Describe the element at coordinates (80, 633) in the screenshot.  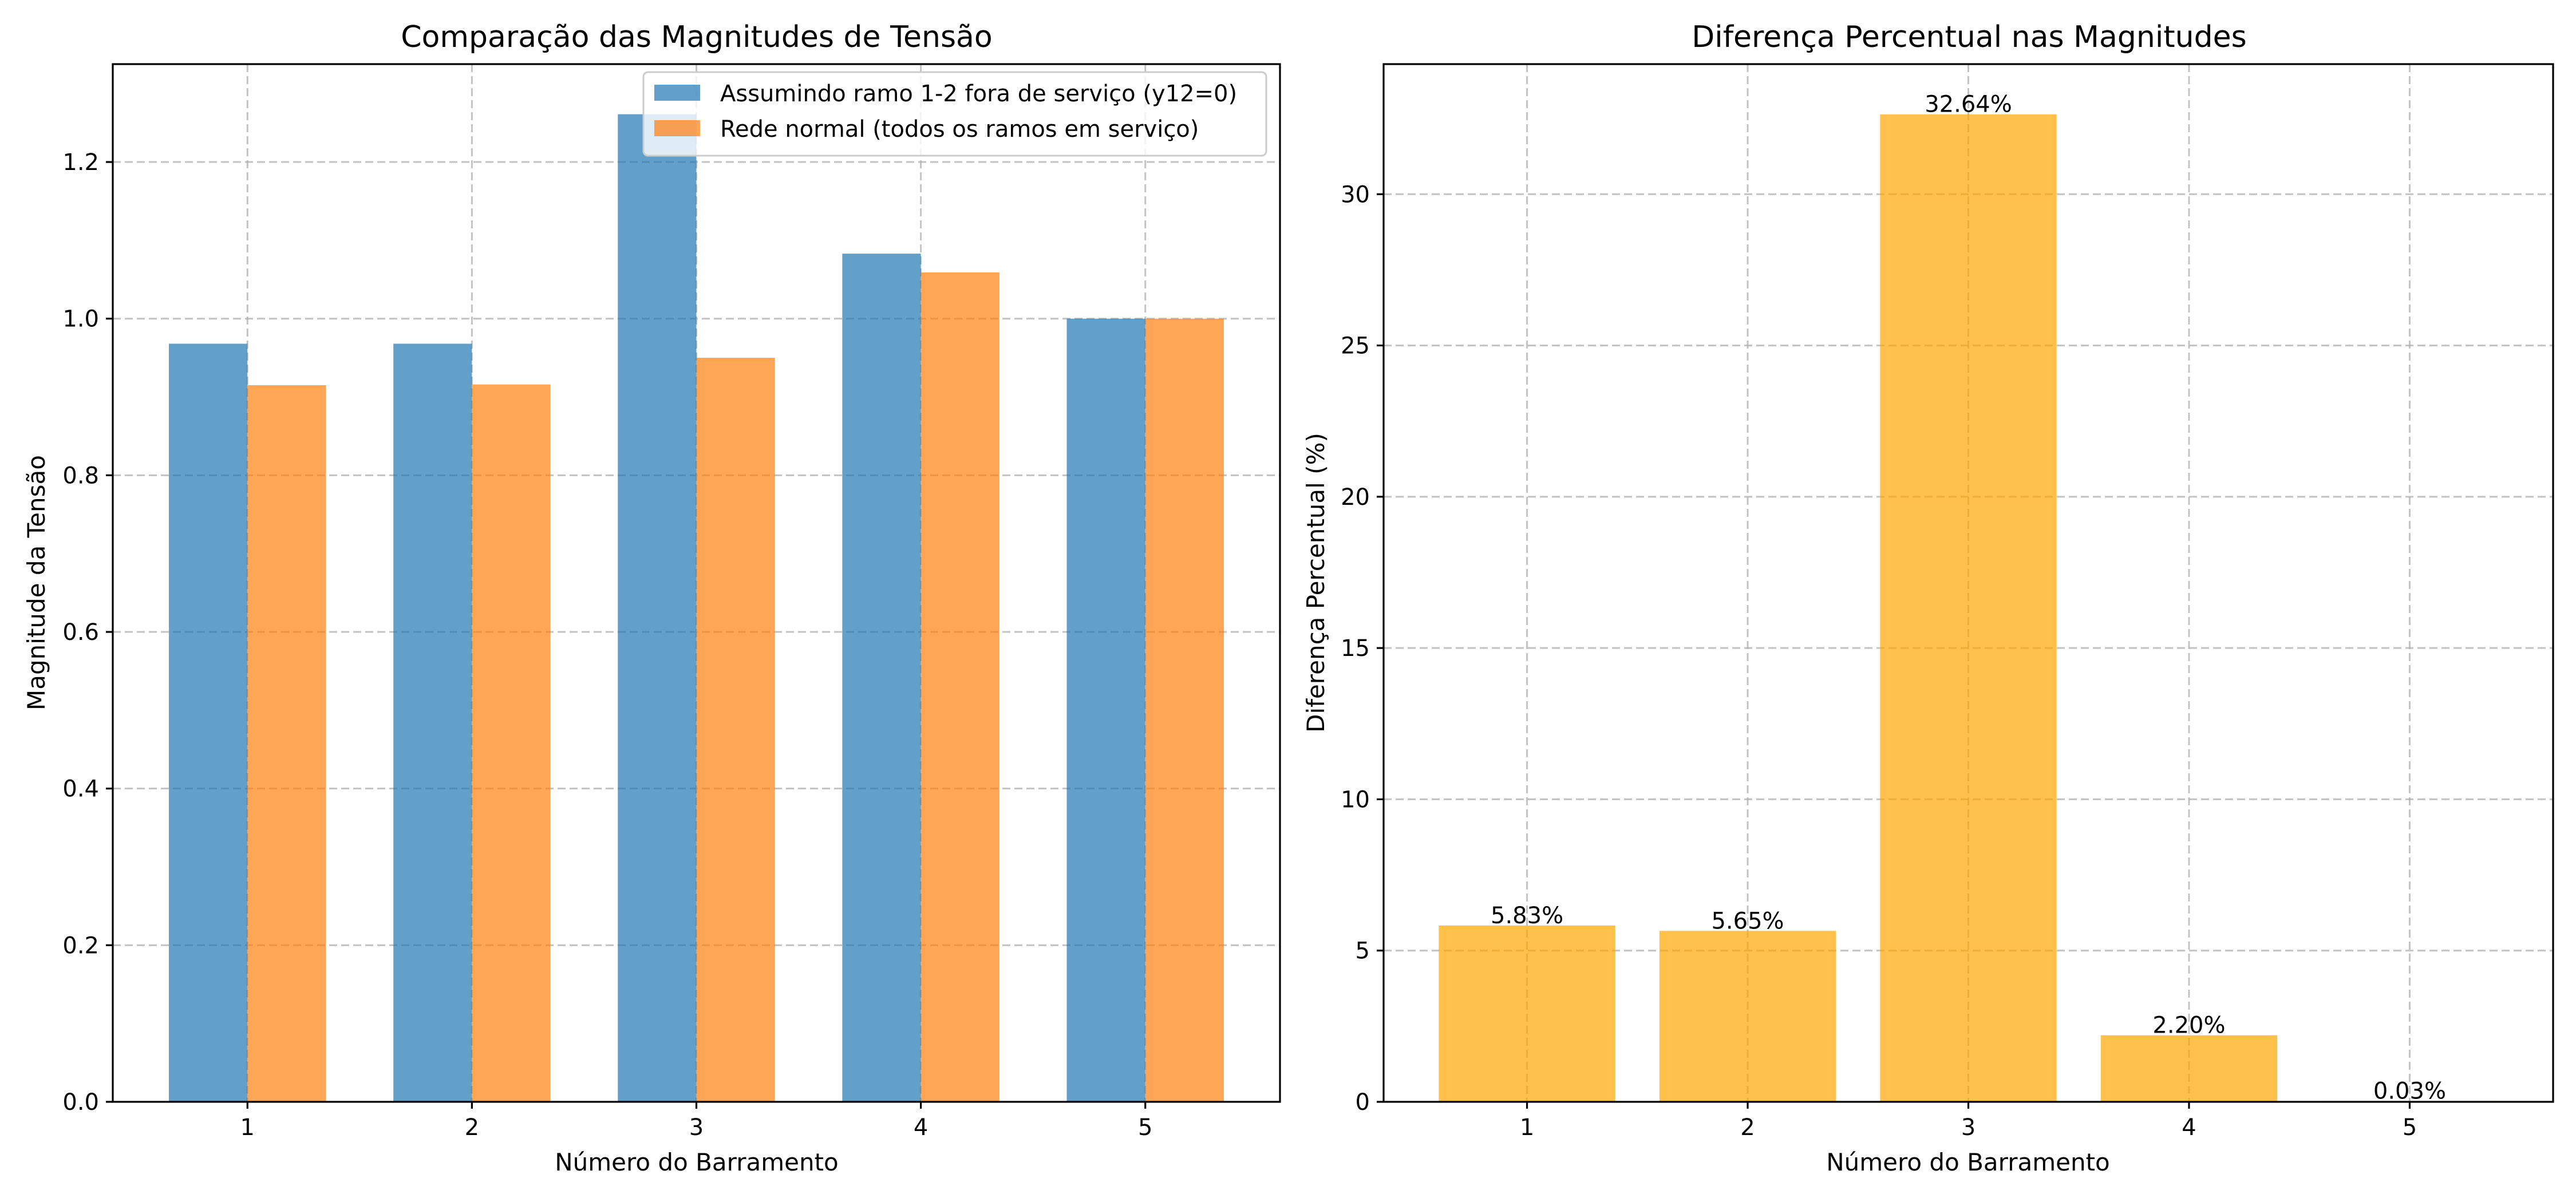
I see `y-tick-label: 0.6` at that location.